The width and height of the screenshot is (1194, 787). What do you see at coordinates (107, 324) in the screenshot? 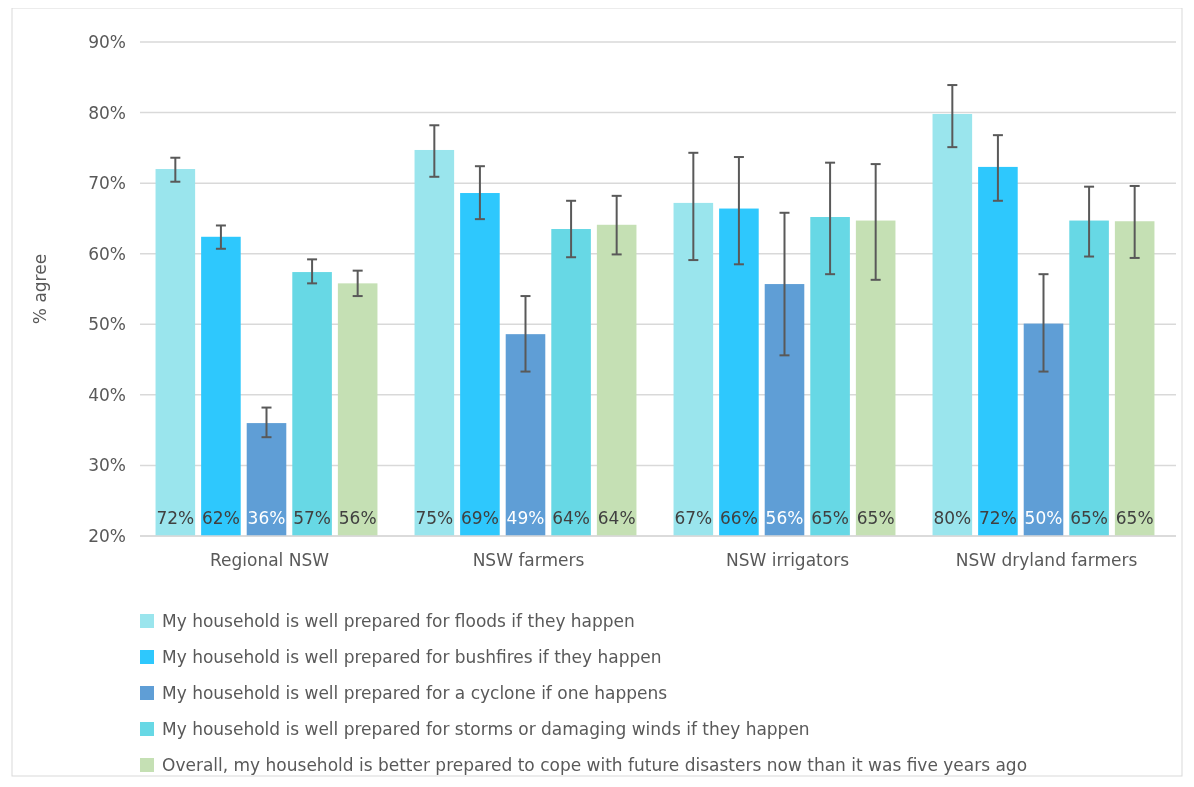
I see `y-tick-label: 50%` at bounding box center [107, 324].